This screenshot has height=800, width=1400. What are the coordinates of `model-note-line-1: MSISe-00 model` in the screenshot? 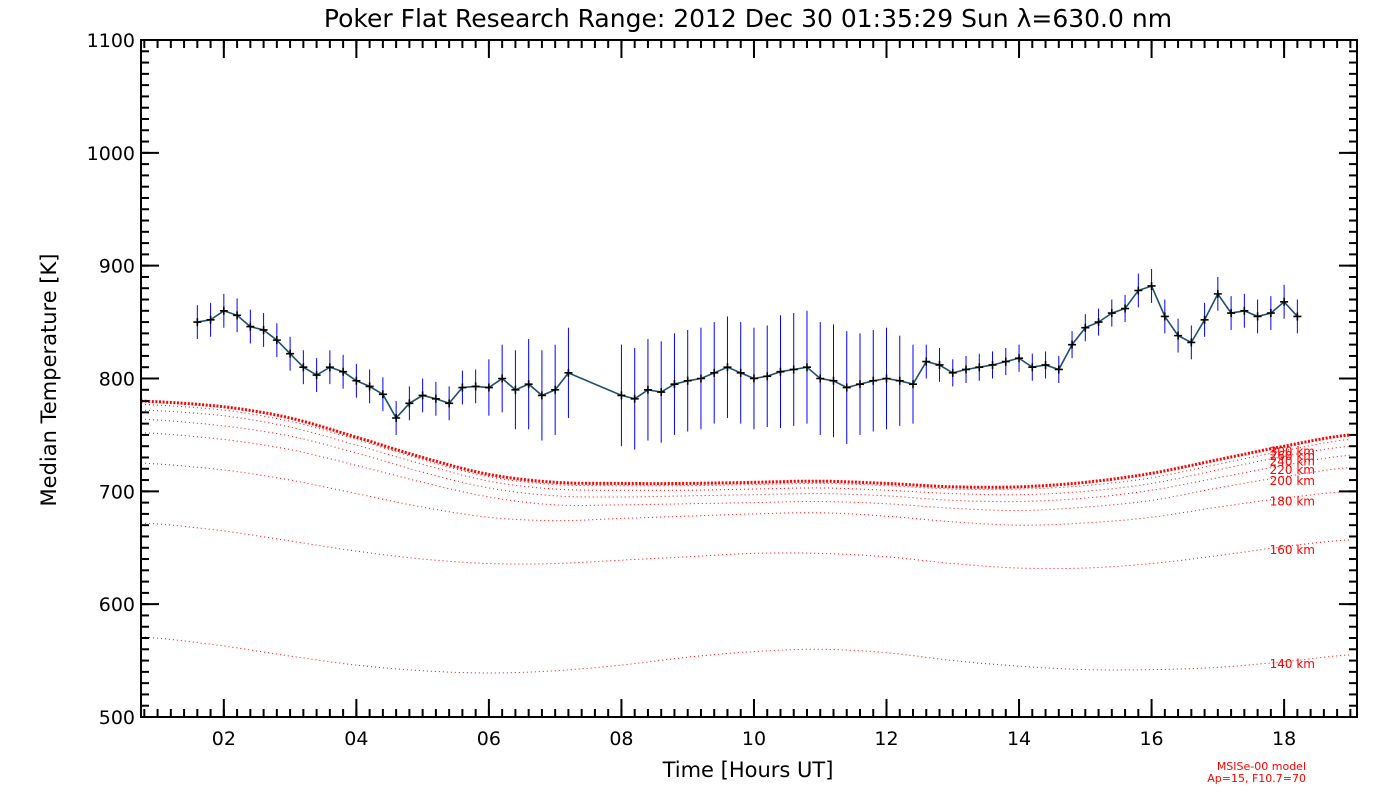 It's located at (1261, 766).